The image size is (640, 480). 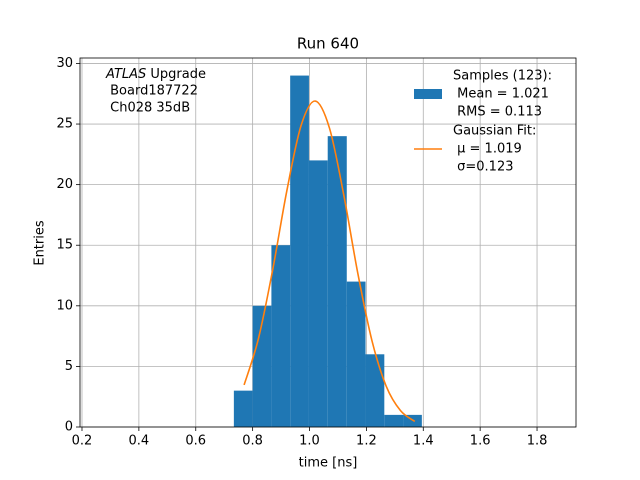 What do you see at coordinates (152, 91) in the screenshot?
I see `annotation: Board187722` at bounding box center [152, 91].